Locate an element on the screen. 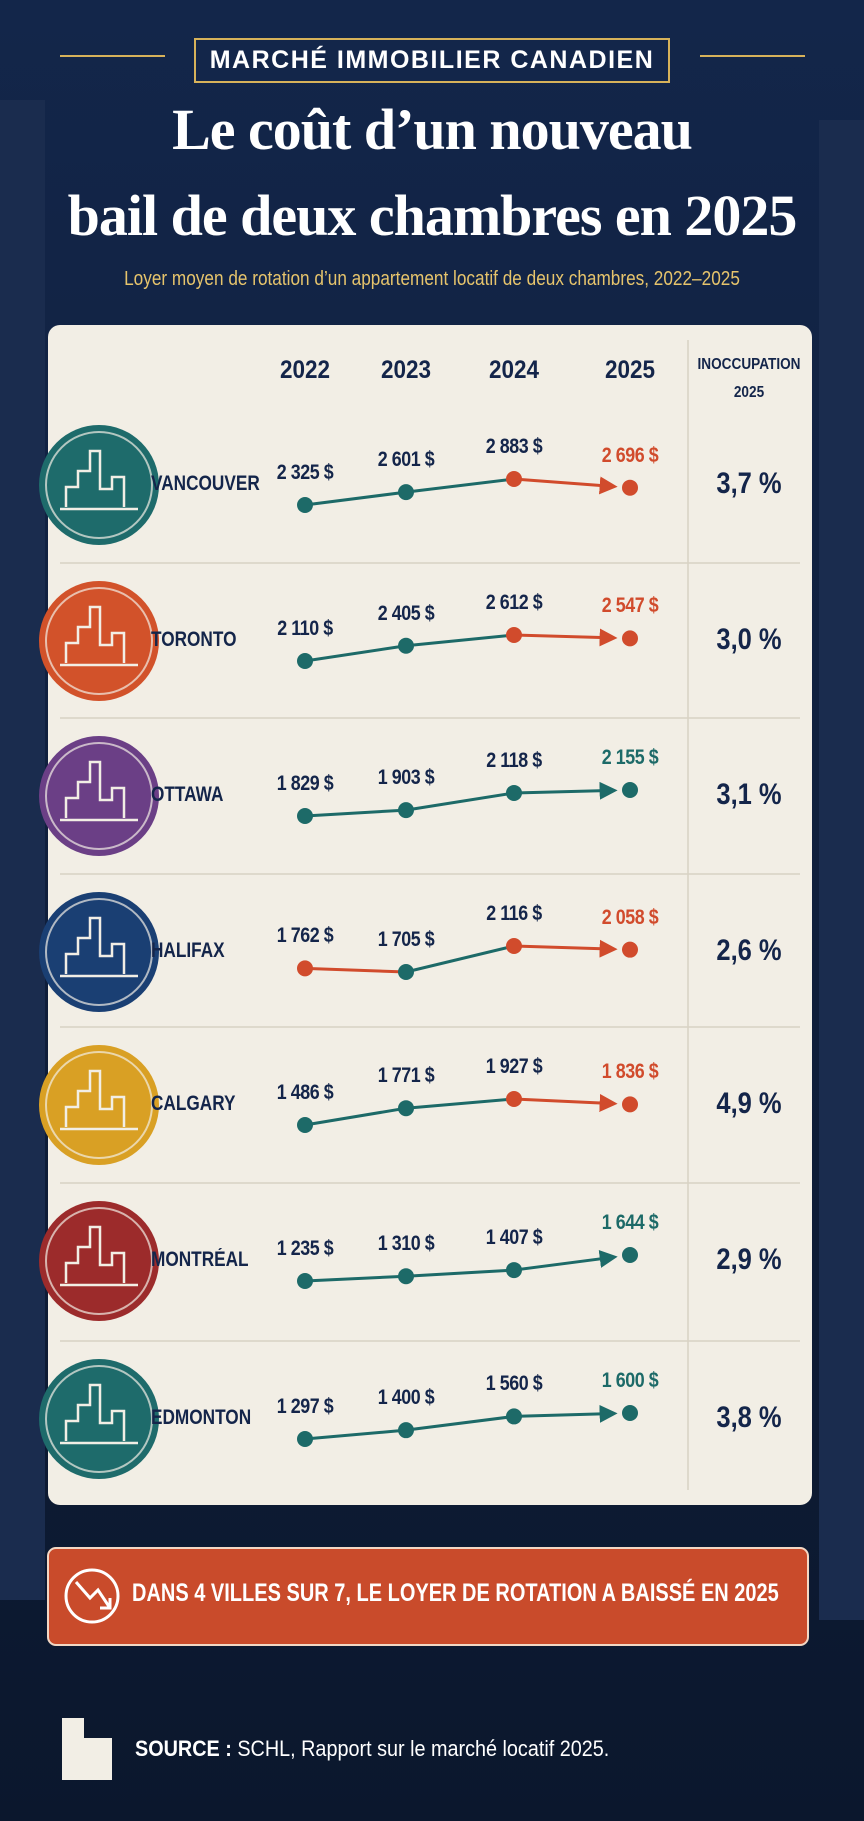 The image size is (864, 1821). source-label: SOURCE : is located at coordinates (183, 1748).